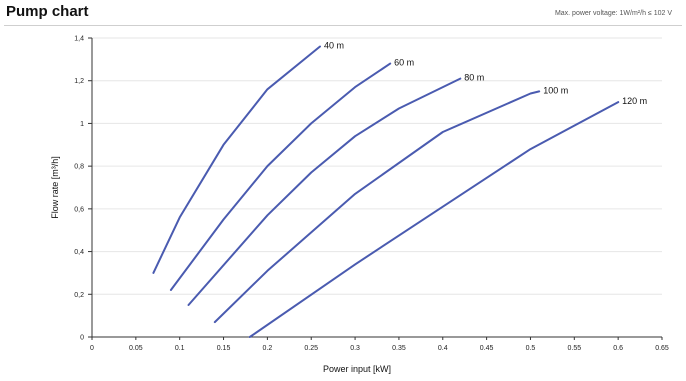  I want to click on x-tick-label: 0.65, so click(662, 348).